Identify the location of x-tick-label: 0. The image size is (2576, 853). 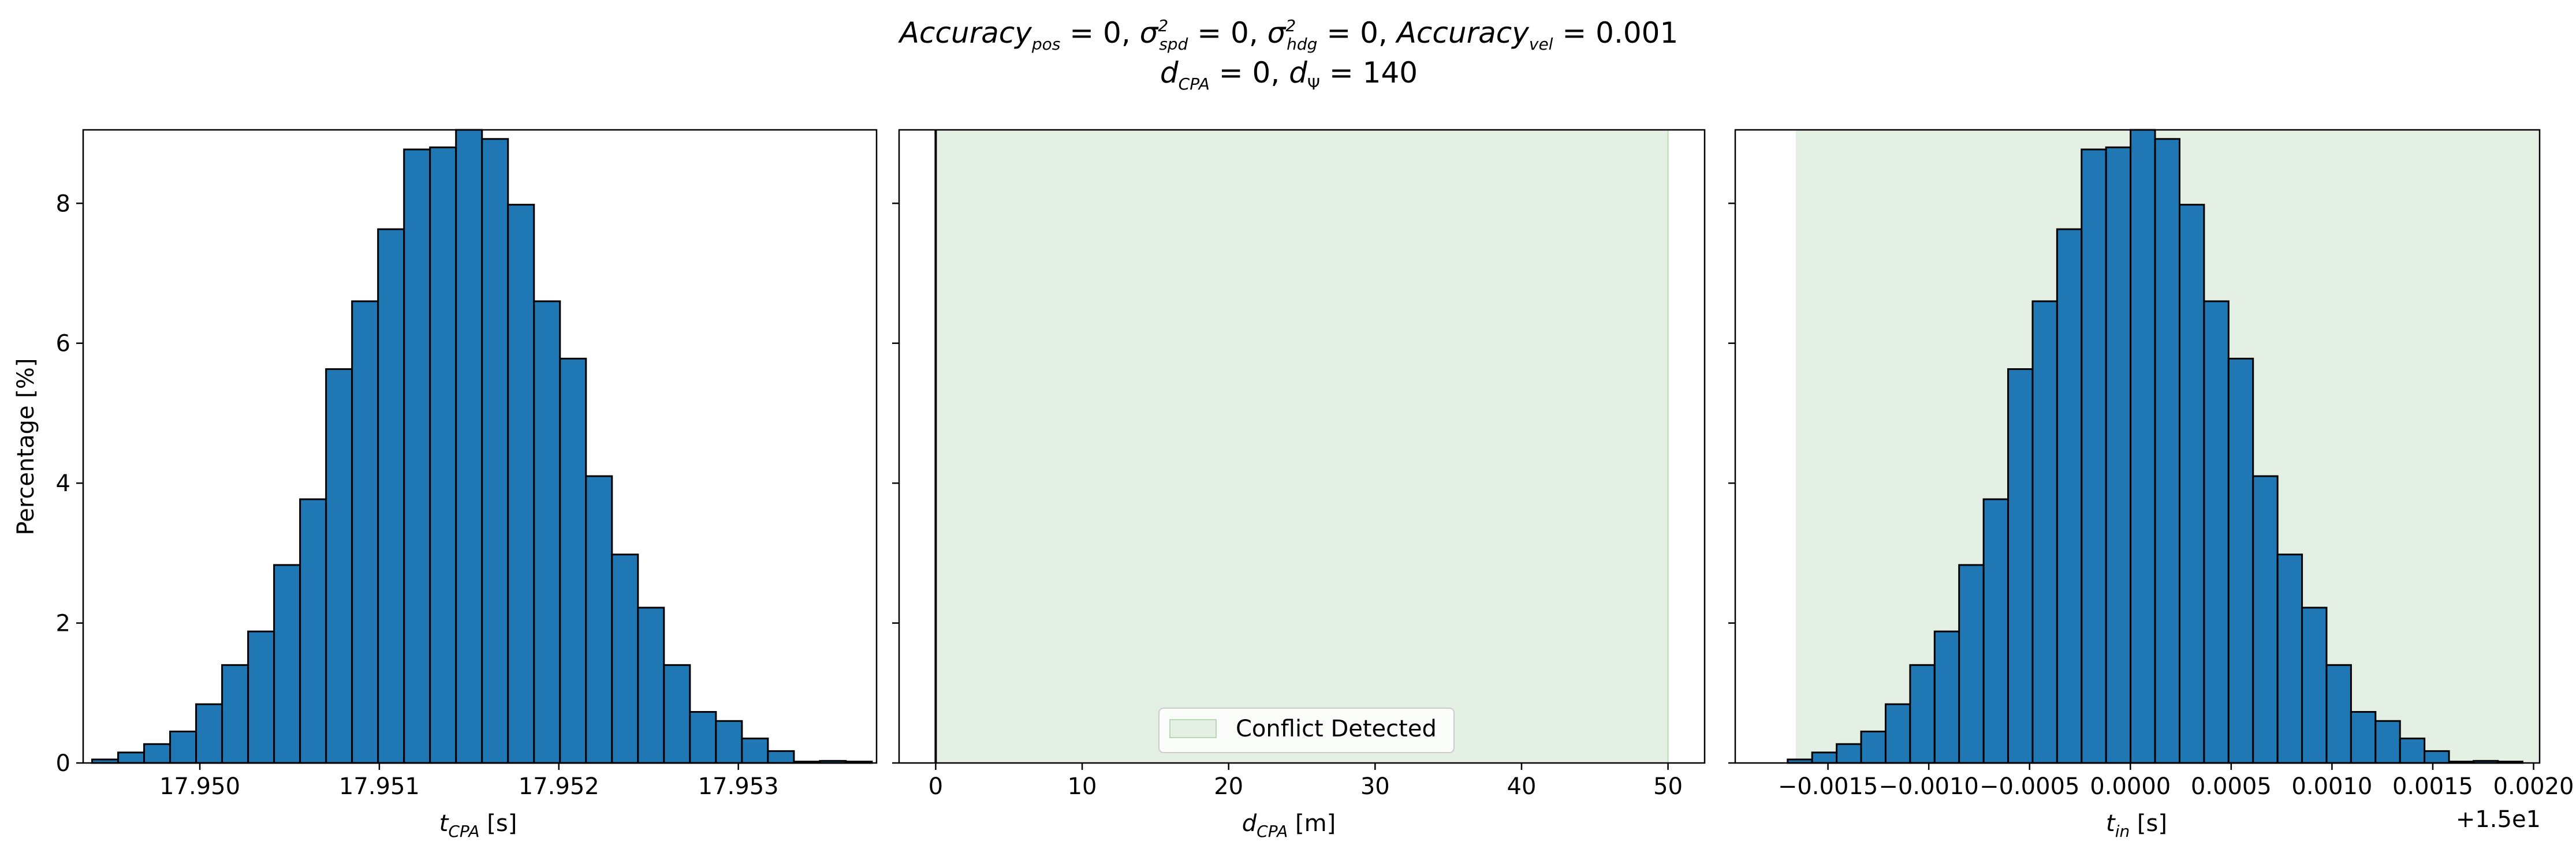
(936, 786).